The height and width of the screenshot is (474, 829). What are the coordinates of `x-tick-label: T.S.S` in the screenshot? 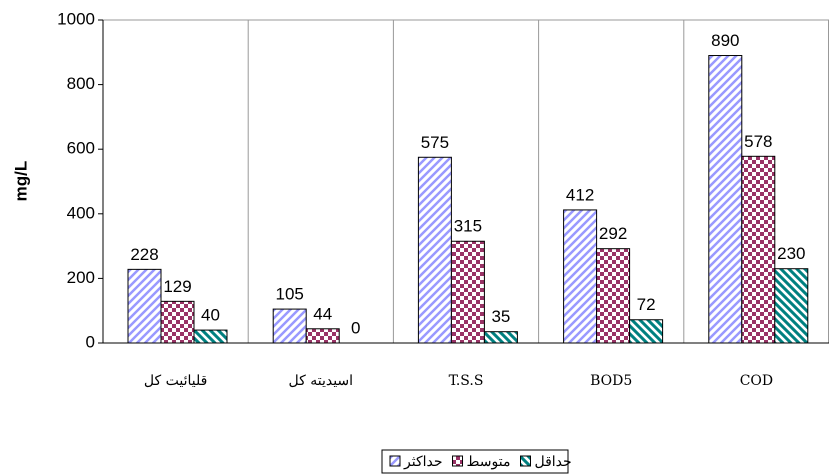 It's located at (466, 381).